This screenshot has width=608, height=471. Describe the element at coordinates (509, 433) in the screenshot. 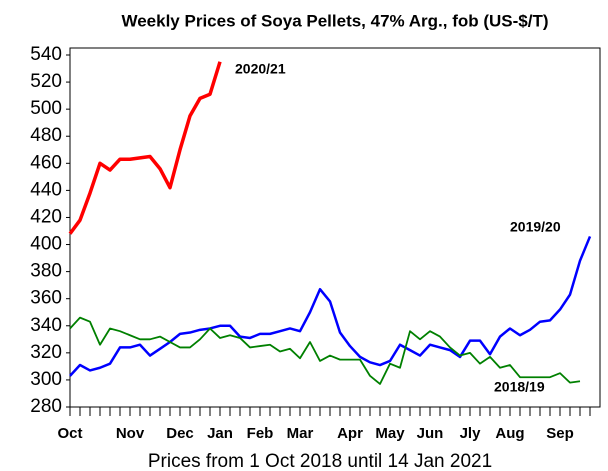

I see `x-tick-label: Aug` at that location.